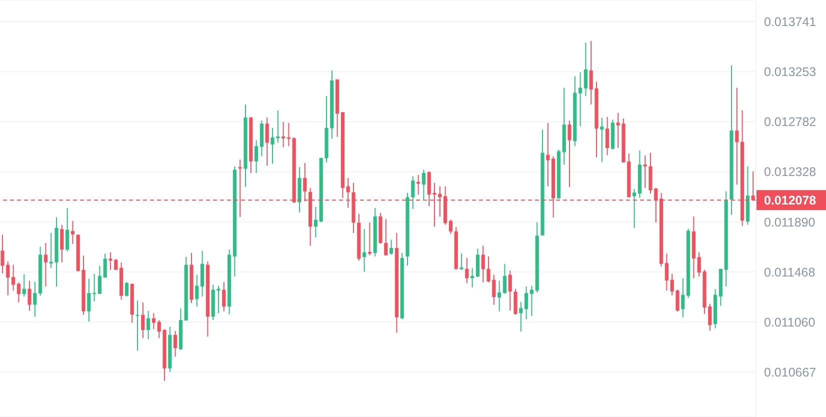 Image resolution: width=826 pixels, height=417 pixels. Describe the element at coordinates (790, 201) in the screenshot. I see `ref-line-label: 0.012078` at that location.